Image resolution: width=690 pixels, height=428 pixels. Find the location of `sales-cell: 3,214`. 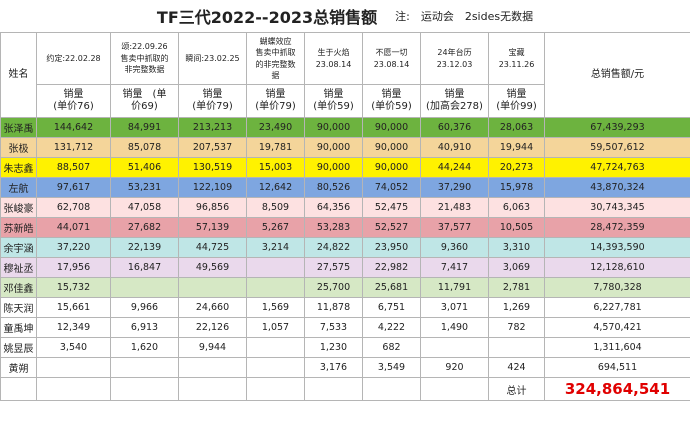

sales-cell: 3,214 is located at coordinates (275, 247).